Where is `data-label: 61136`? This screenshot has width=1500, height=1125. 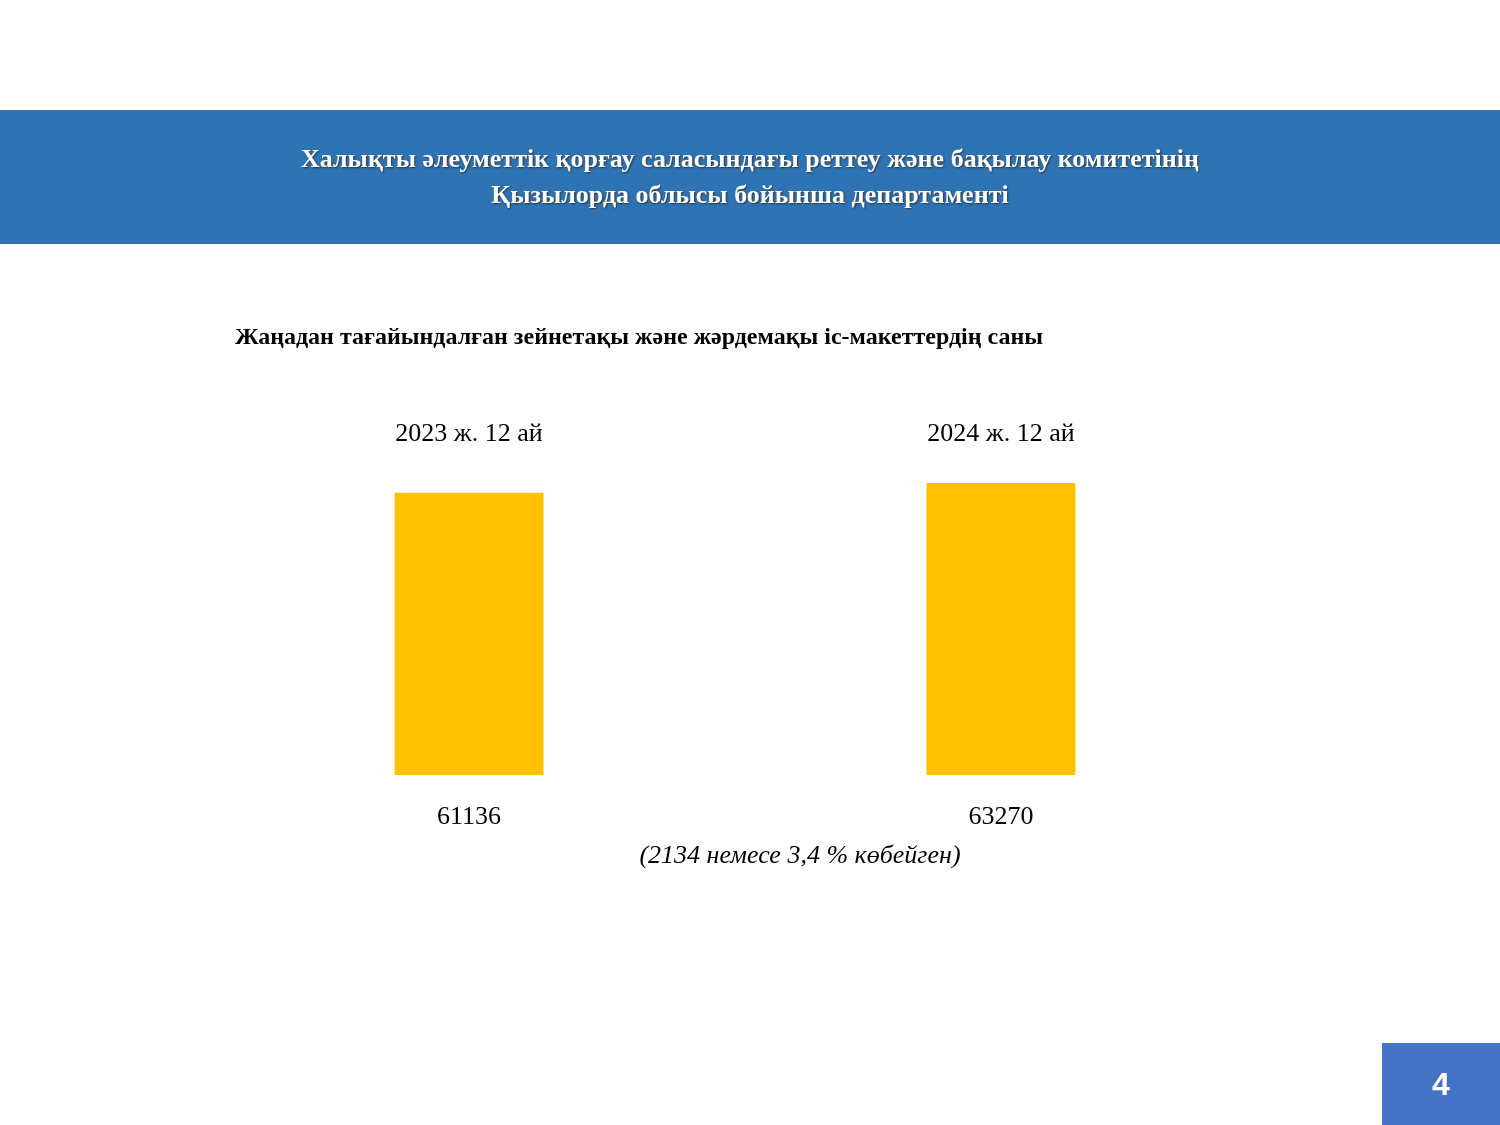 data-label: 61136 is located at coordinates (469, 815).